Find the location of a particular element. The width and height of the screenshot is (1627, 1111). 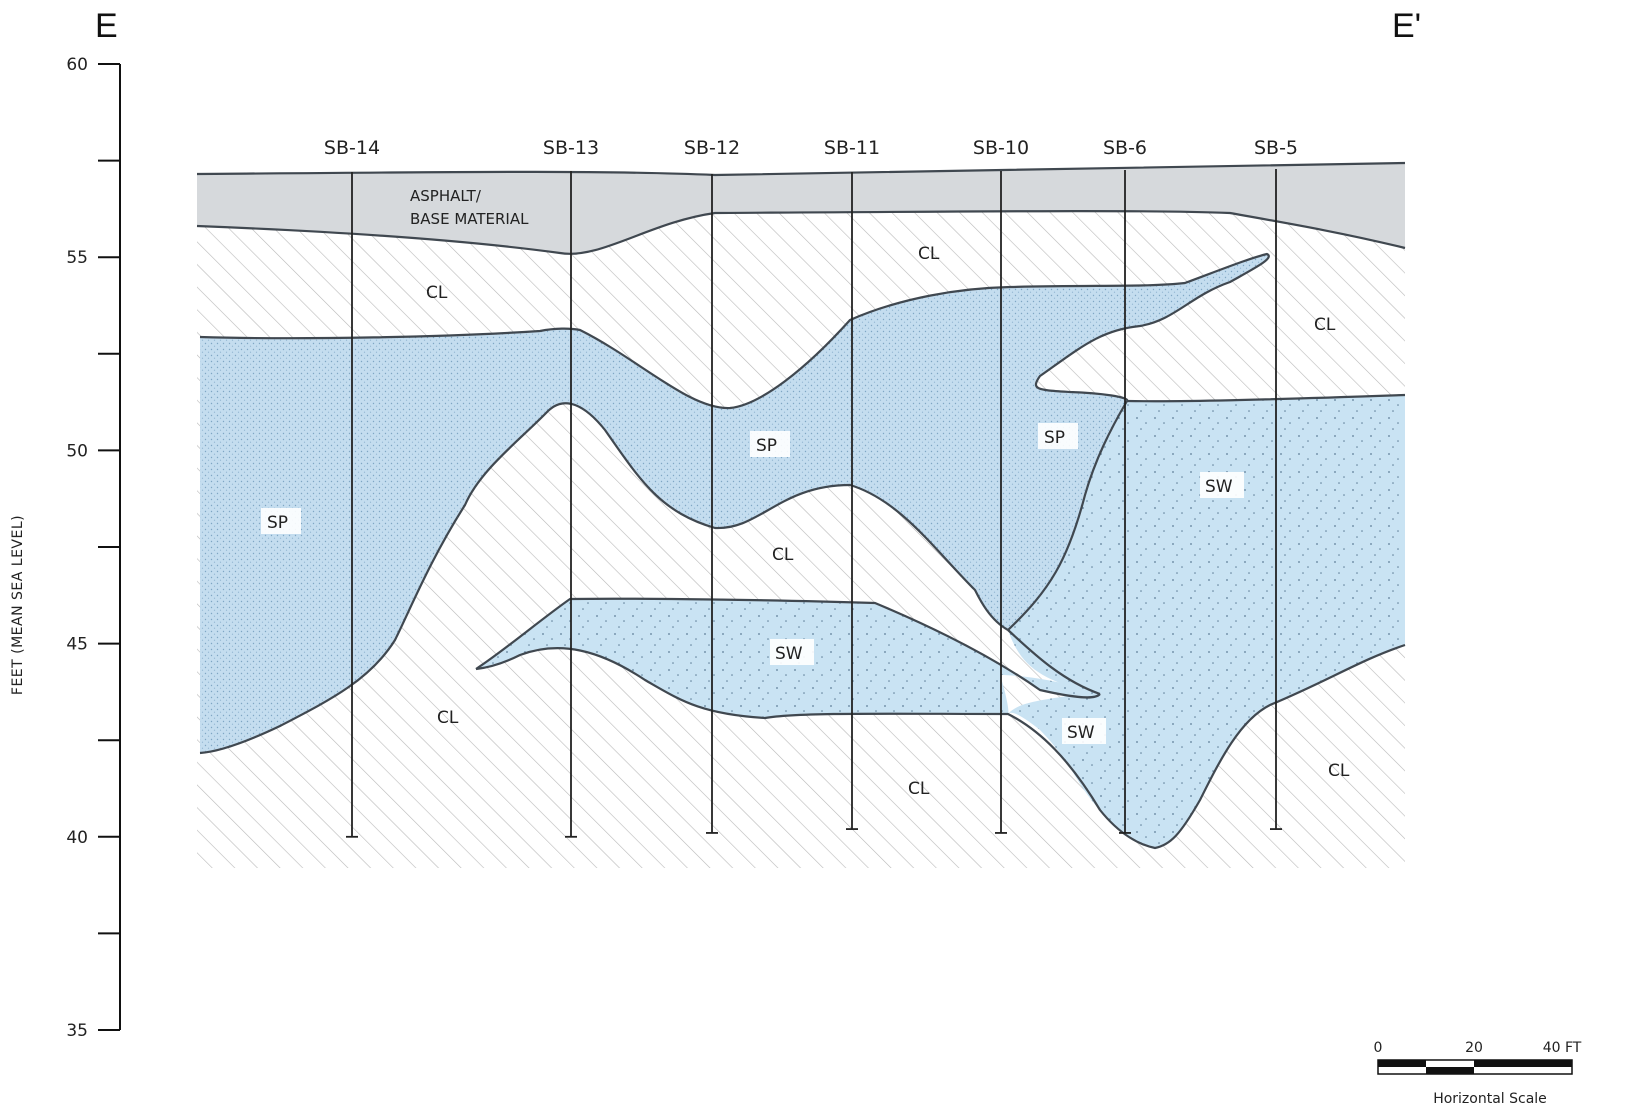

cl-label-5: CL is located at coordinates (448, 718).